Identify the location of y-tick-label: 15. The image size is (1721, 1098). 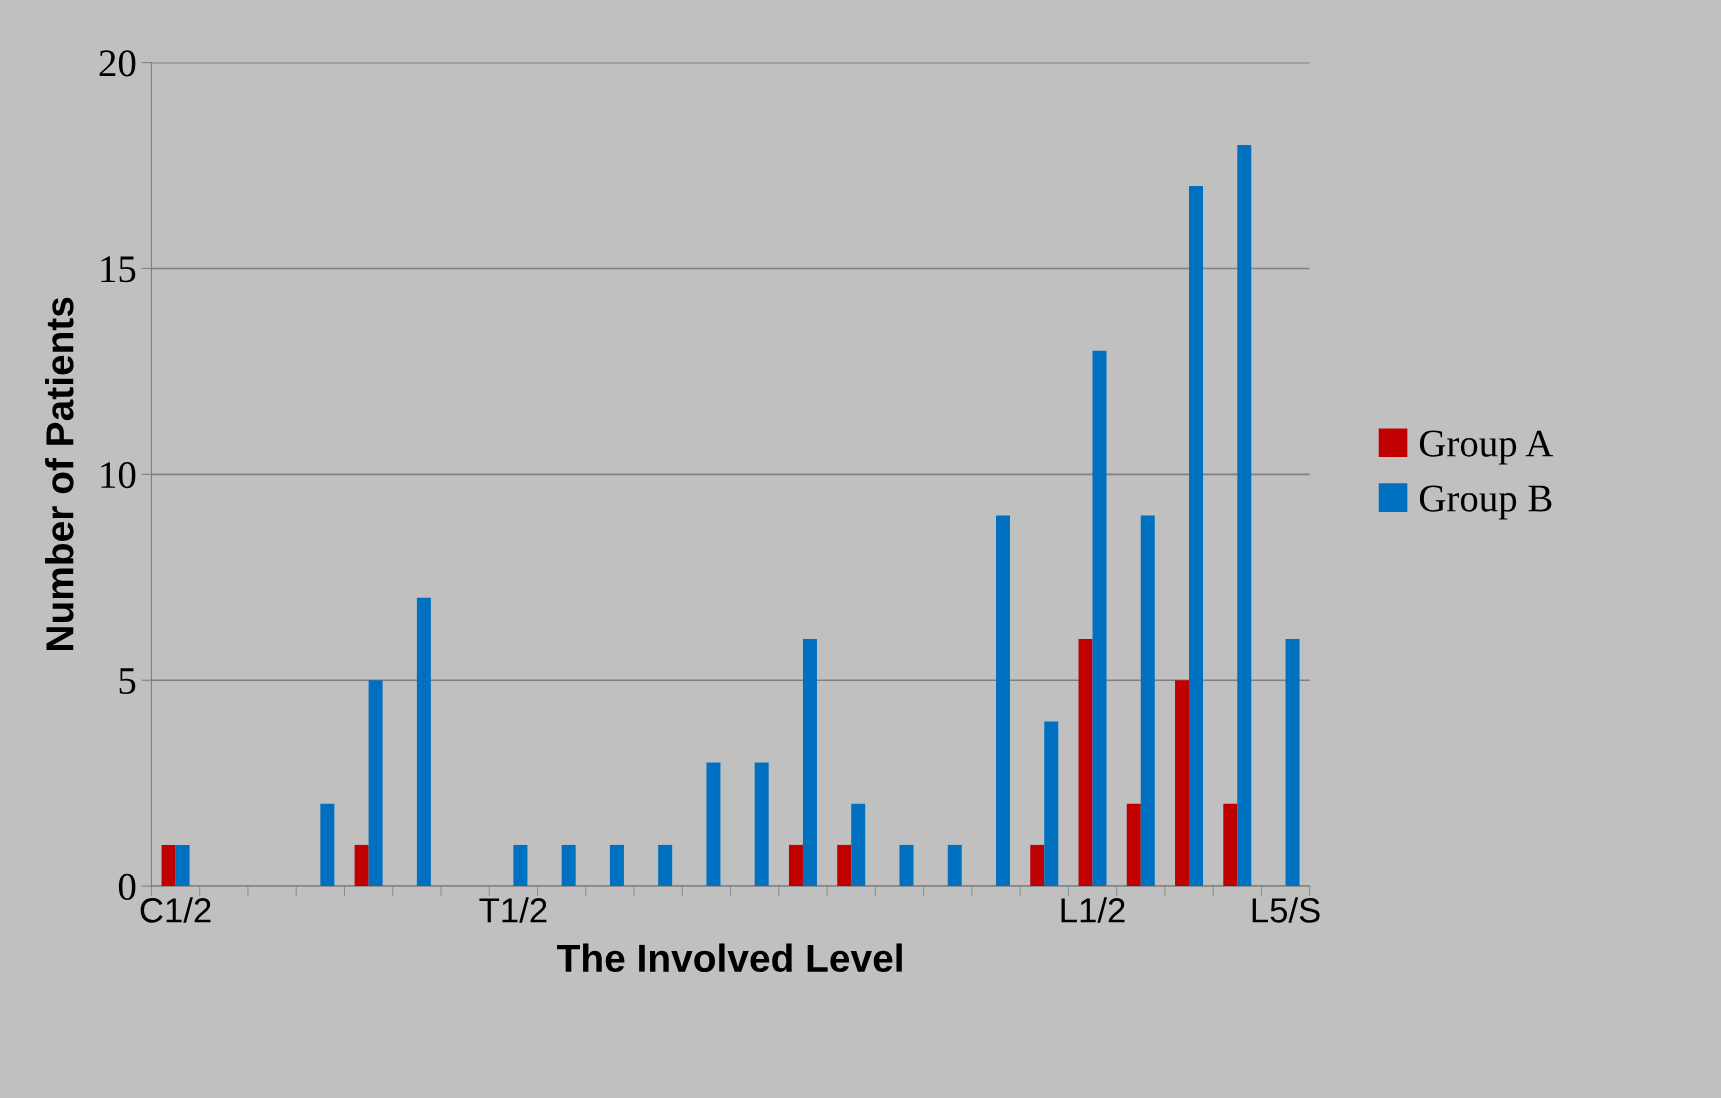
(118, 269).